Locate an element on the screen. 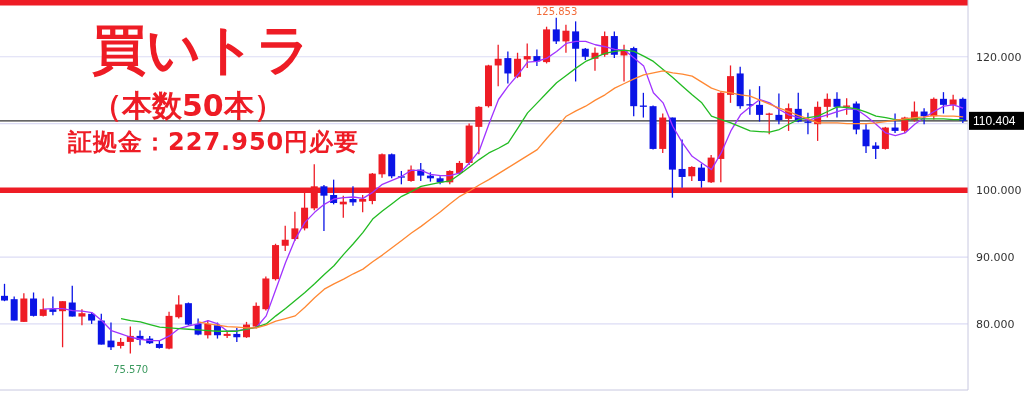 This screenshot has height=394, width=1024. annotation: 75.570 is located at coordinates (131, 369).